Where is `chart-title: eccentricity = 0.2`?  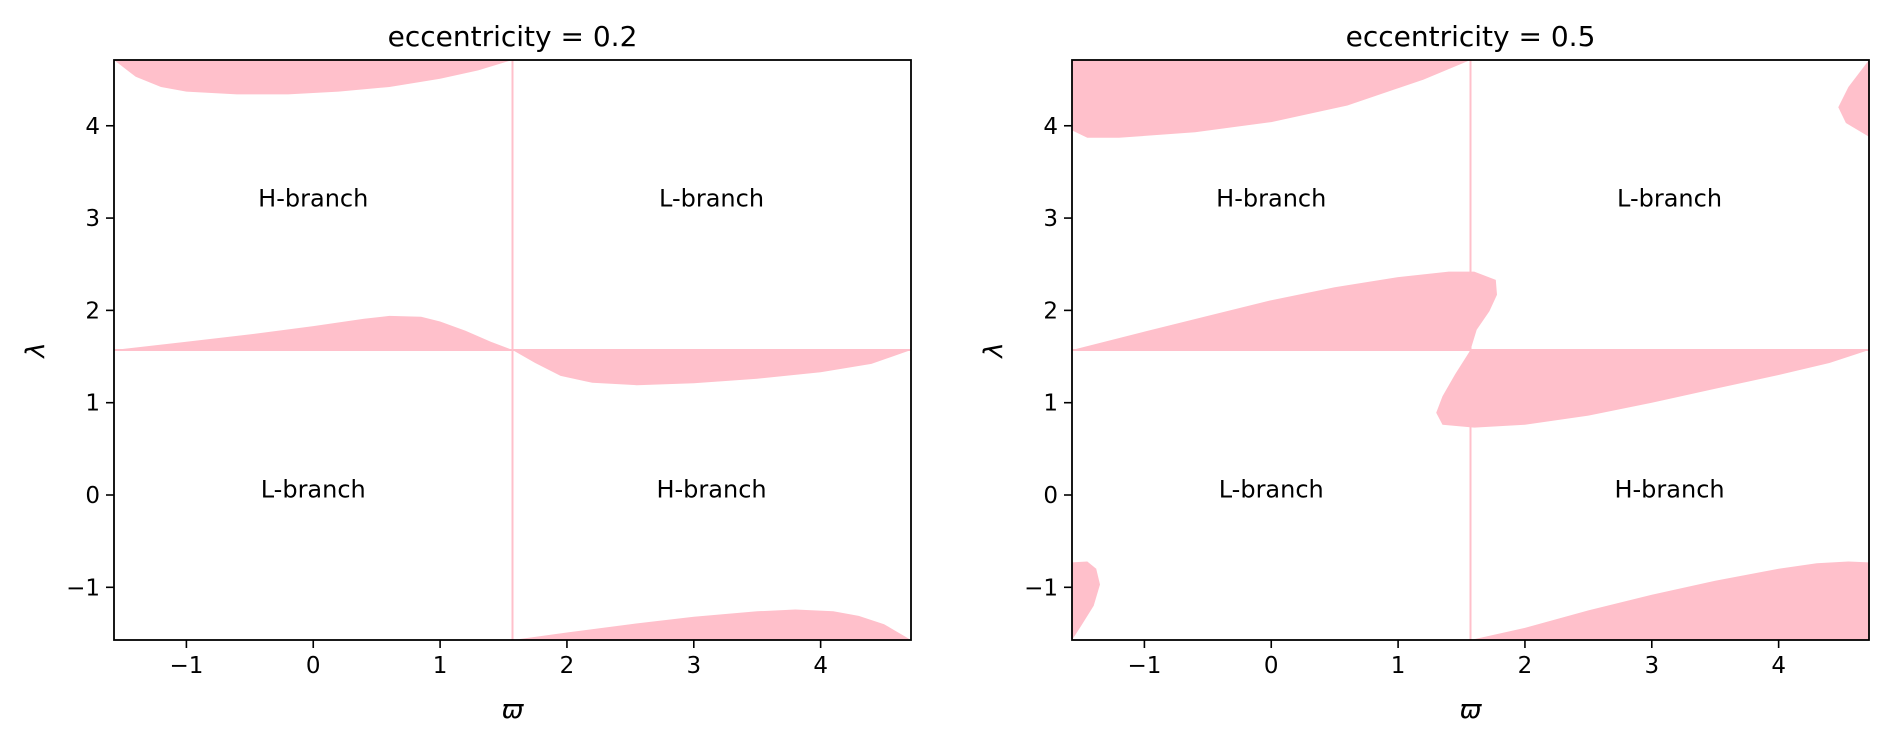 chart-title: eccentricity = 0.2 is located at coordinates (513, 36).